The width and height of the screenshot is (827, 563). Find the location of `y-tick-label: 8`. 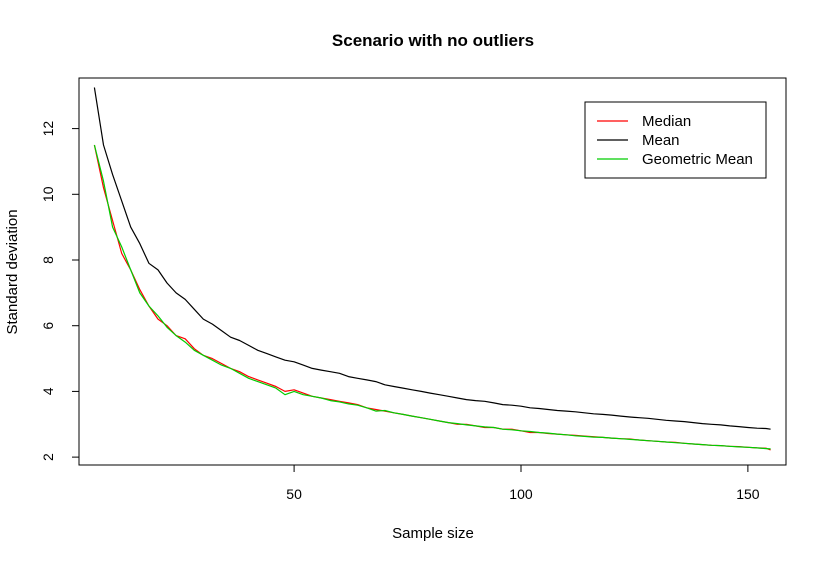

y-tick-label: 8 is located at coordinates (48, 260).